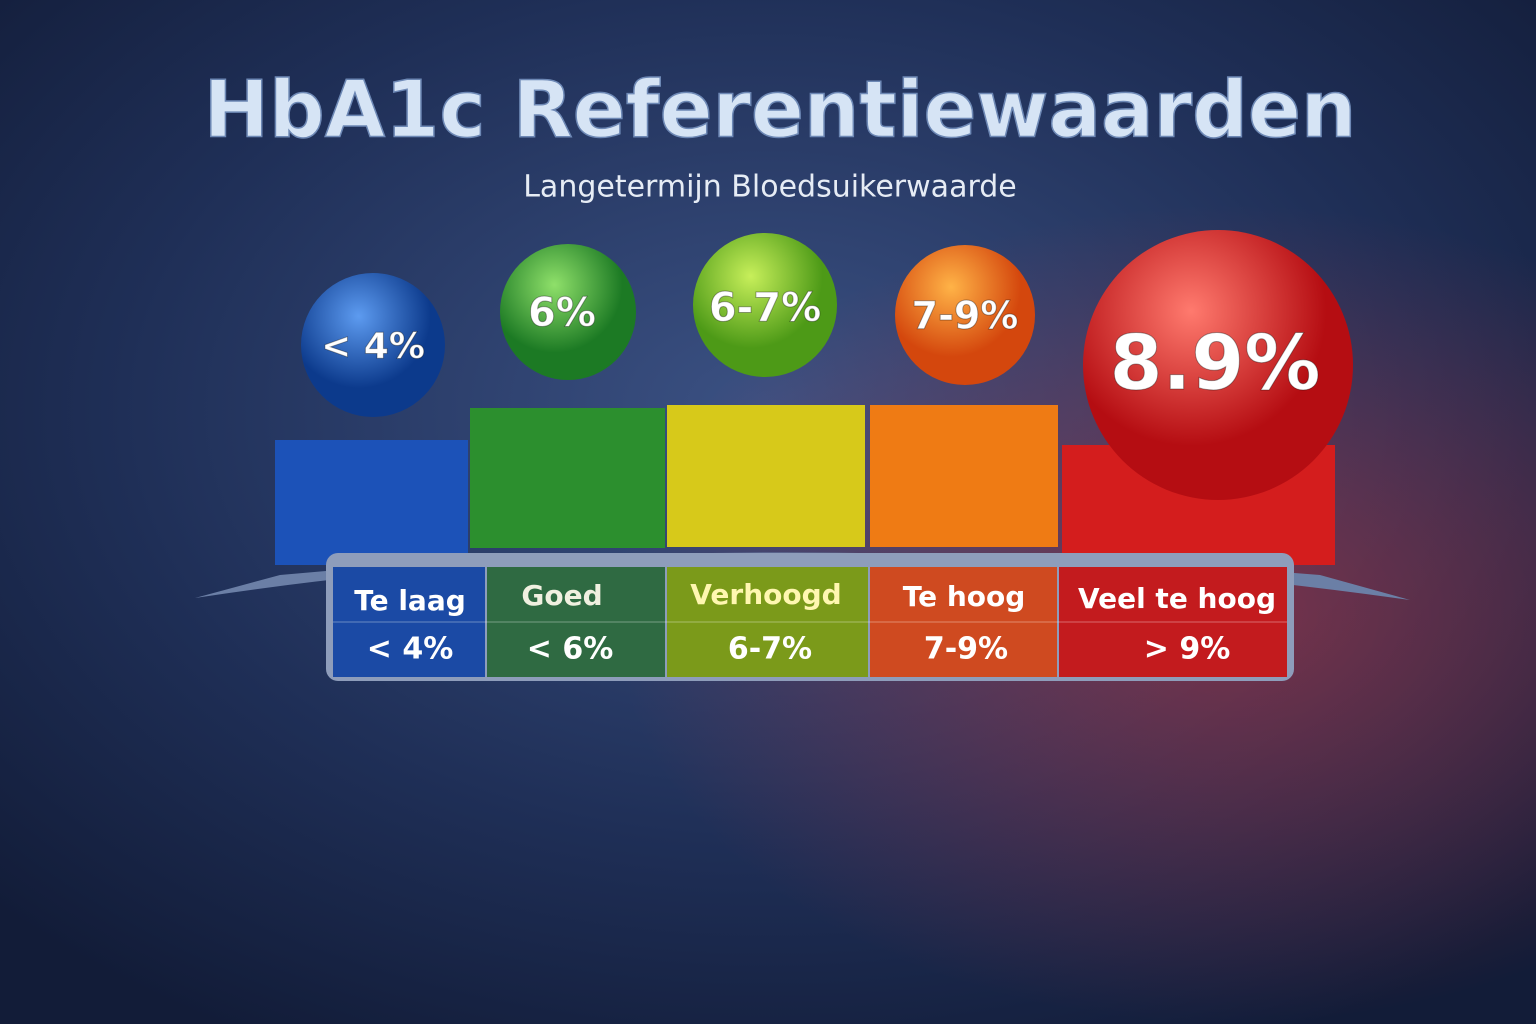 The width and height of the screenshot is (1536, 1024). What do you see at coordinates (562, 313) in the screenshot?
I see `bubble-label: 6%` at bounding box center [562, 313].